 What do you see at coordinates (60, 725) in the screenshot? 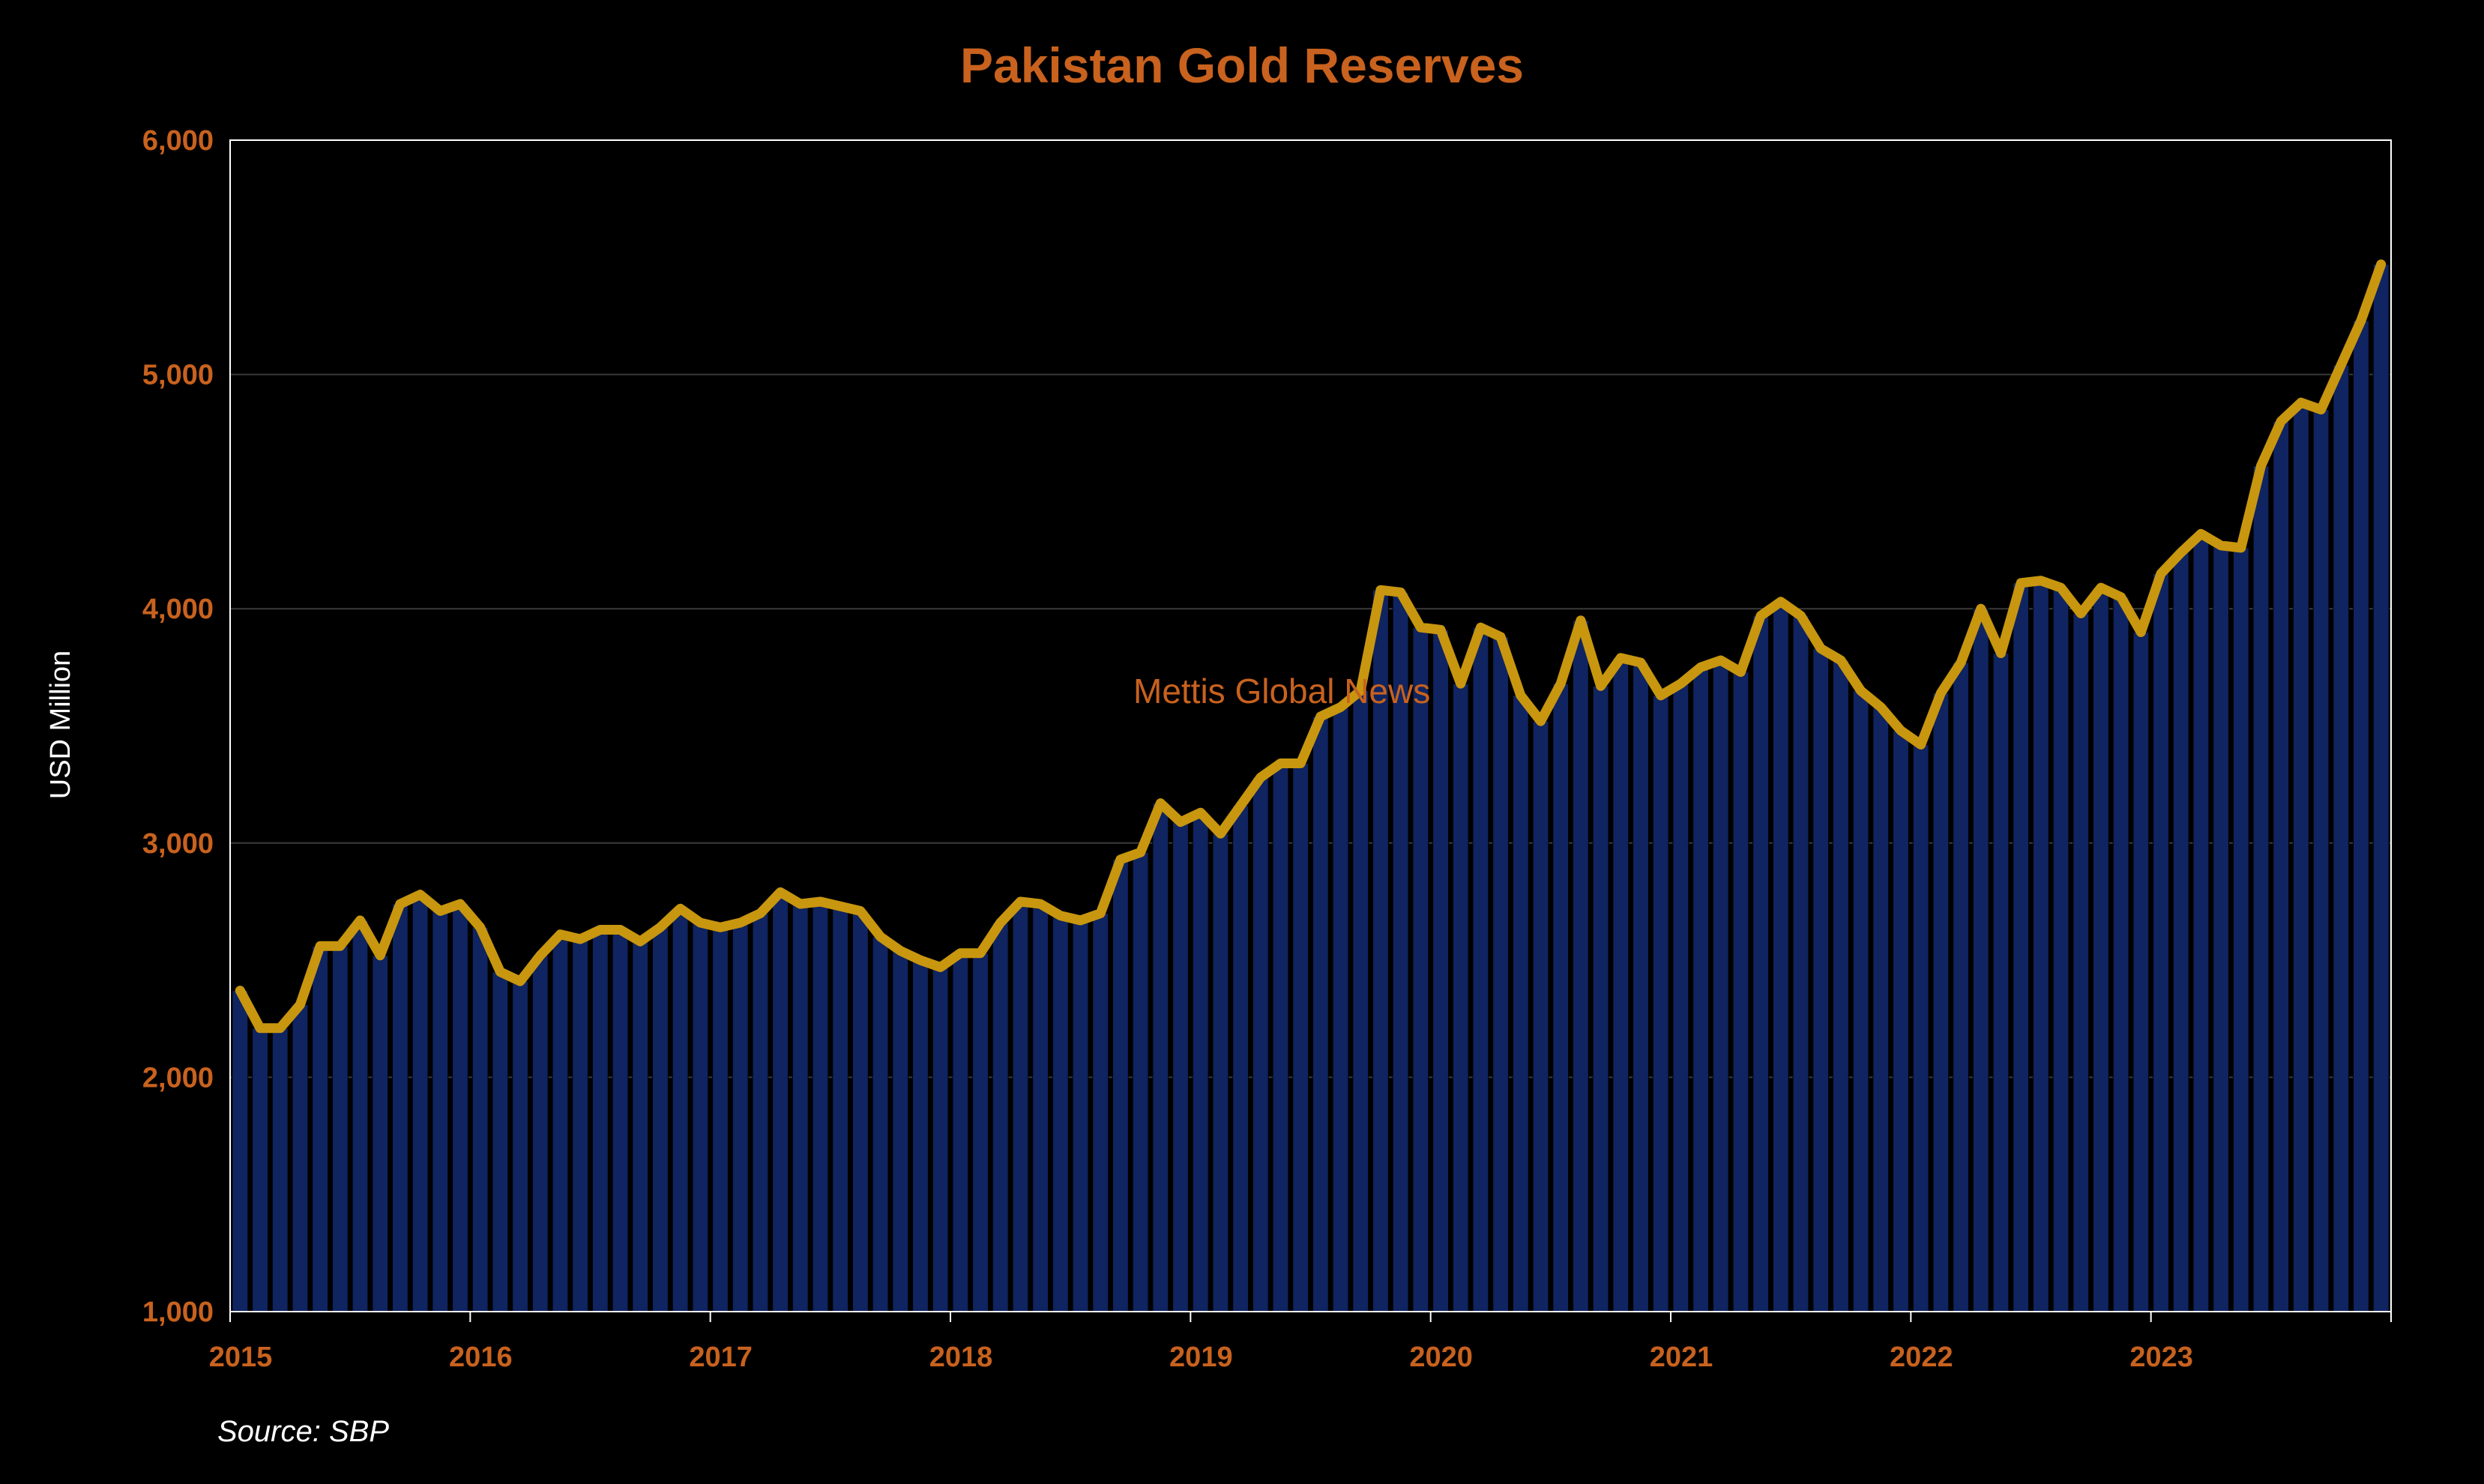
I see `y-axis-label: USD Million` at bounding box center [60, 725].